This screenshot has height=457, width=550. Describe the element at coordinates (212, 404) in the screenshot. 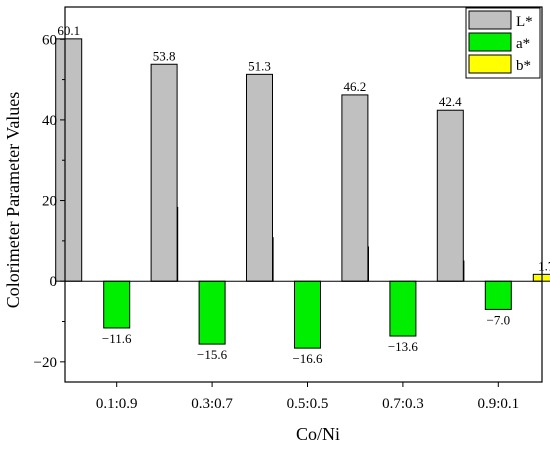

I see `x-tick-label: 0.3:0.7` at that location.